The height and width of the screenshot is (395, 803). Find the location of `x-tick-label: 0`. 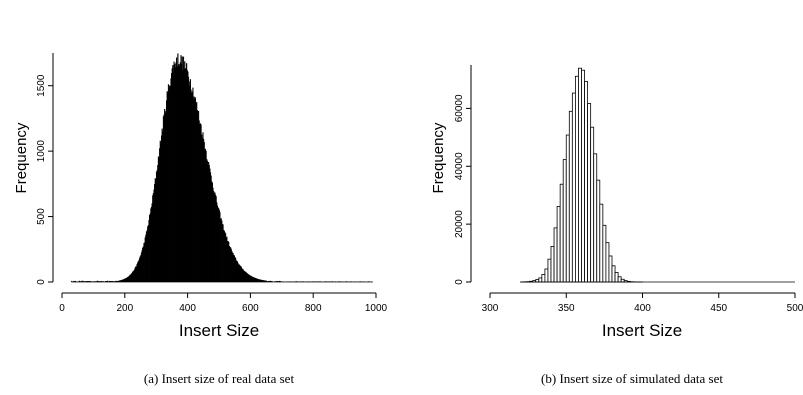

x-tick-label: 0 is located at coordinates (62, 308).